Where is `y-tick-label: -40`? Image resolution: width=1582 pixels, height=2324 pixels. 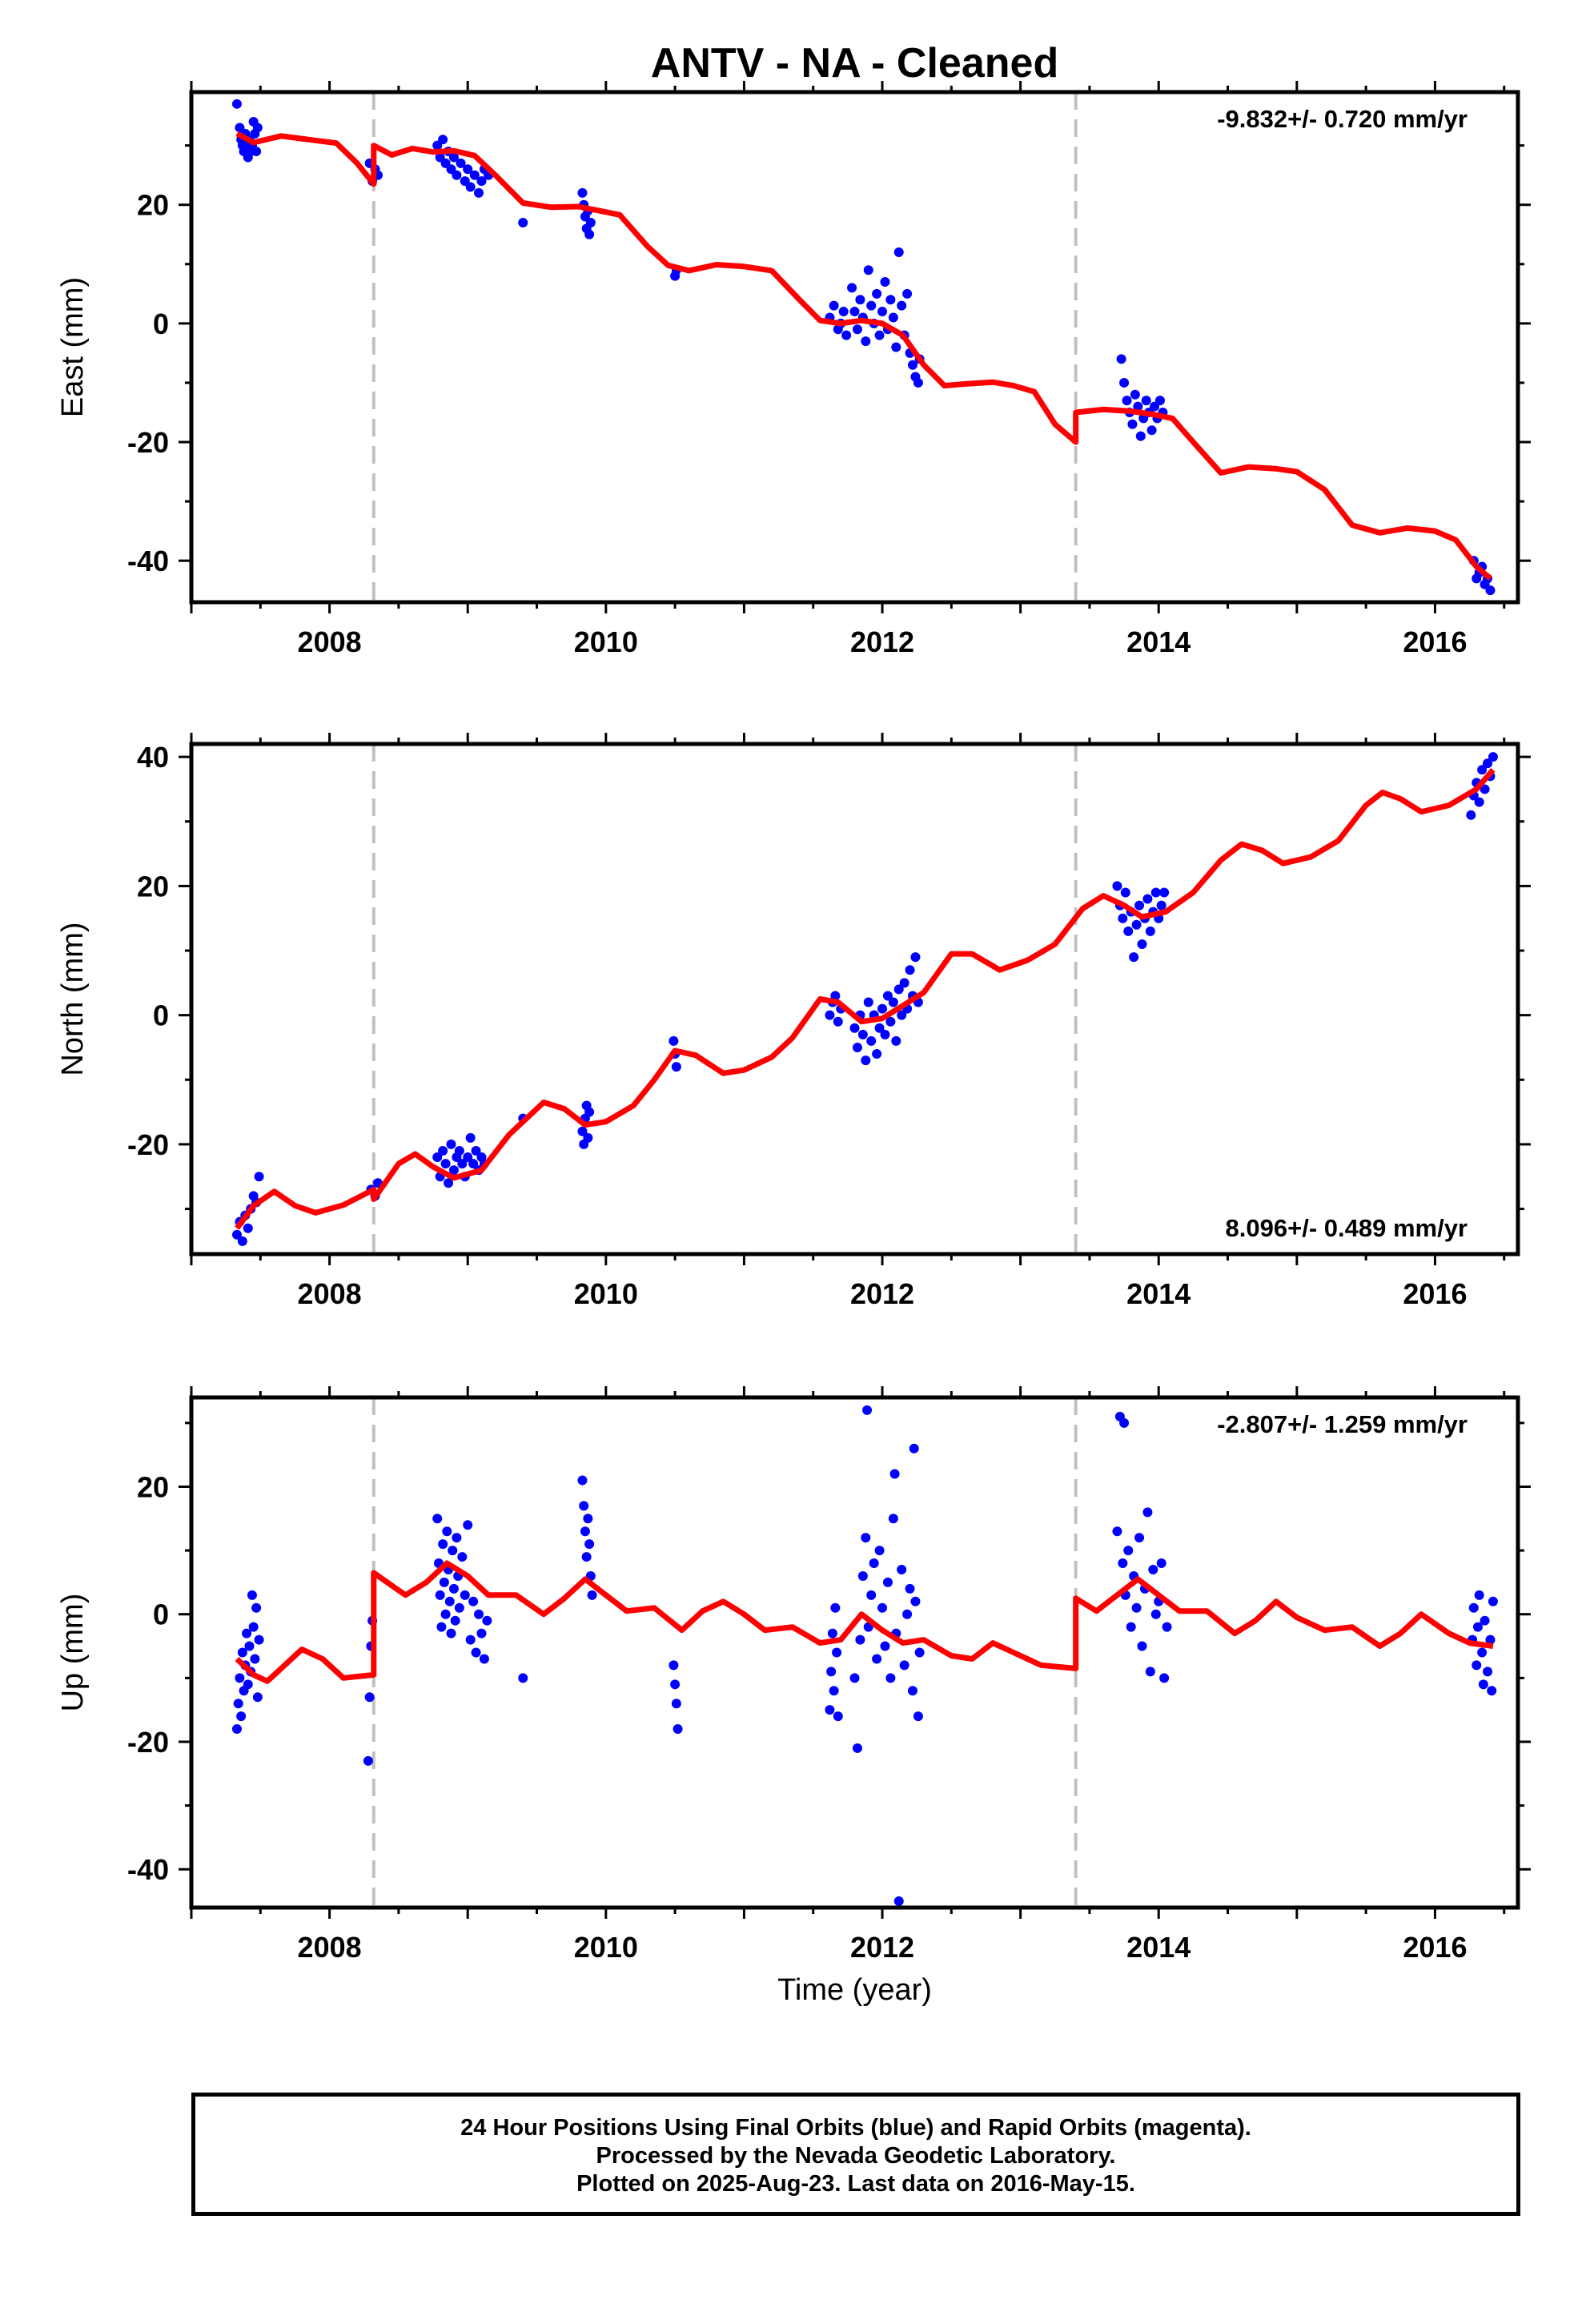
y-tick-label: -40 is located at coordinates (148, 1869).